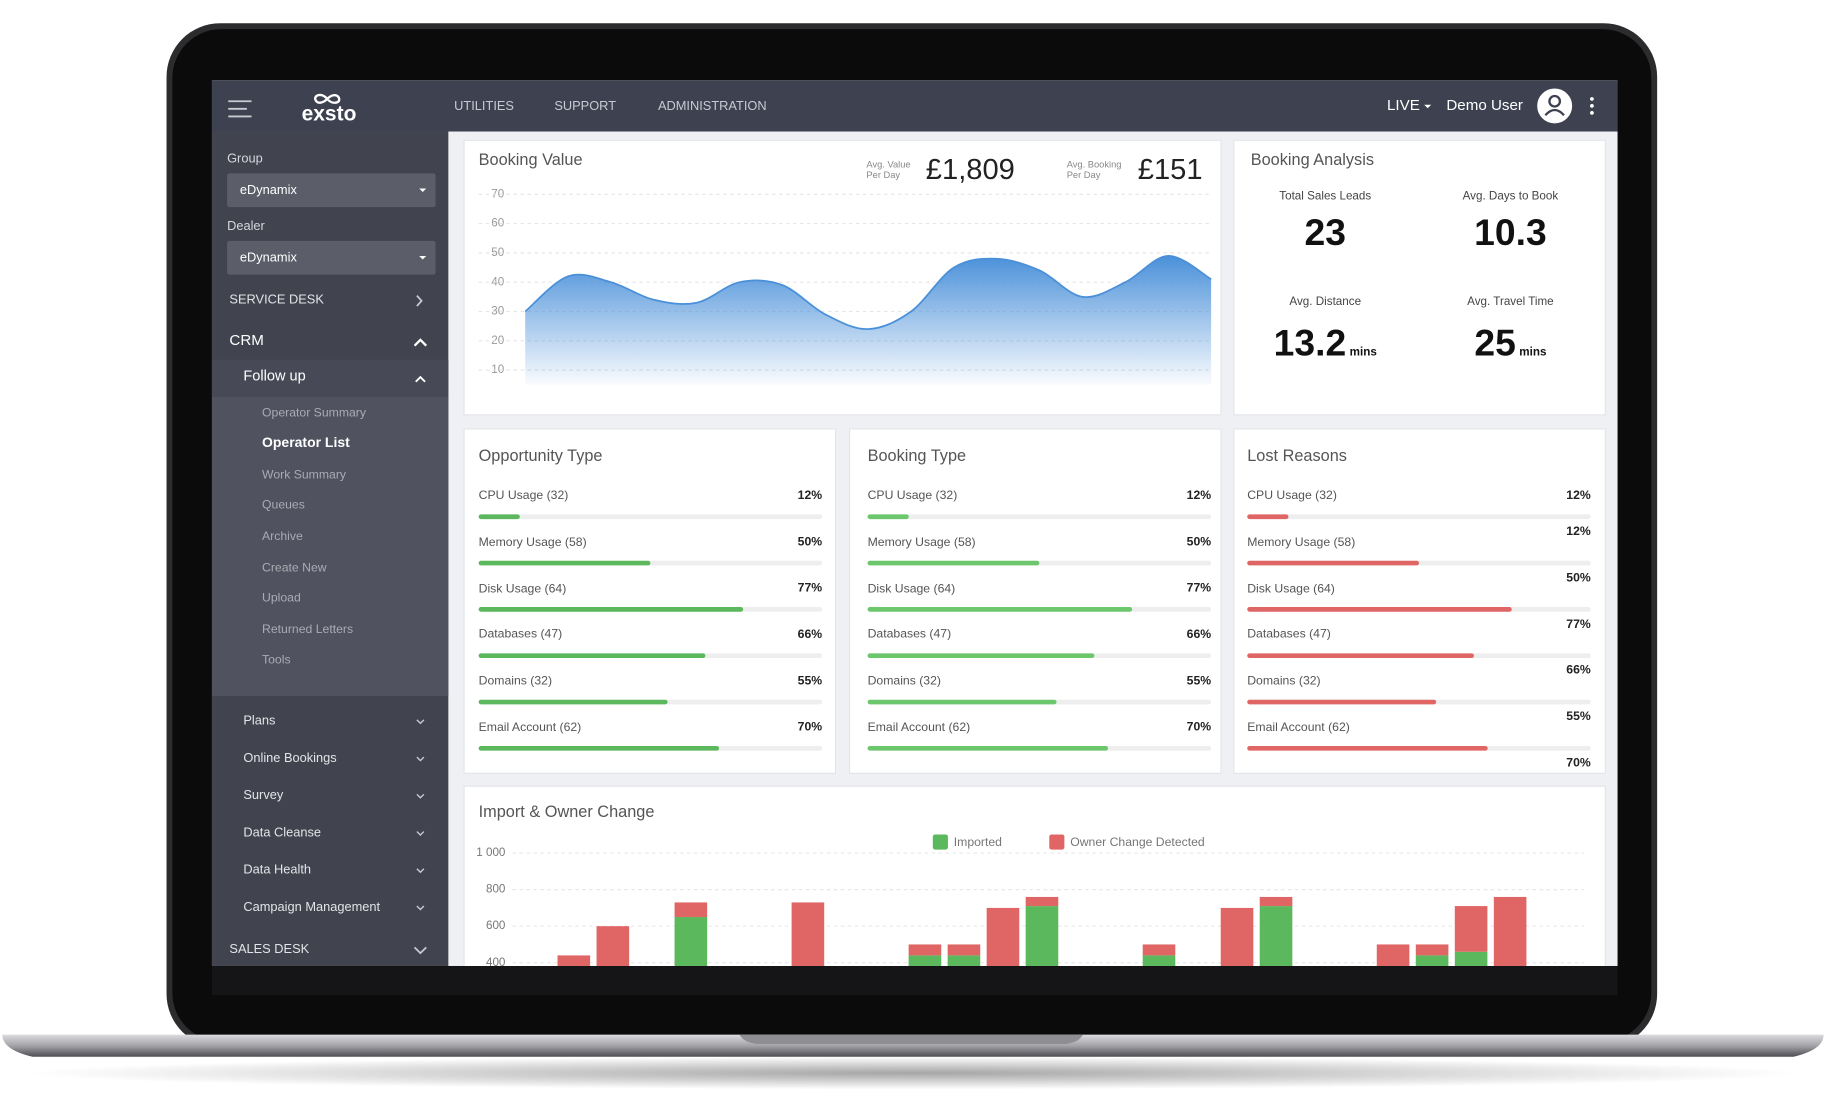  I want to click on menu-section: SERVICE DESK, so click(276, 299).